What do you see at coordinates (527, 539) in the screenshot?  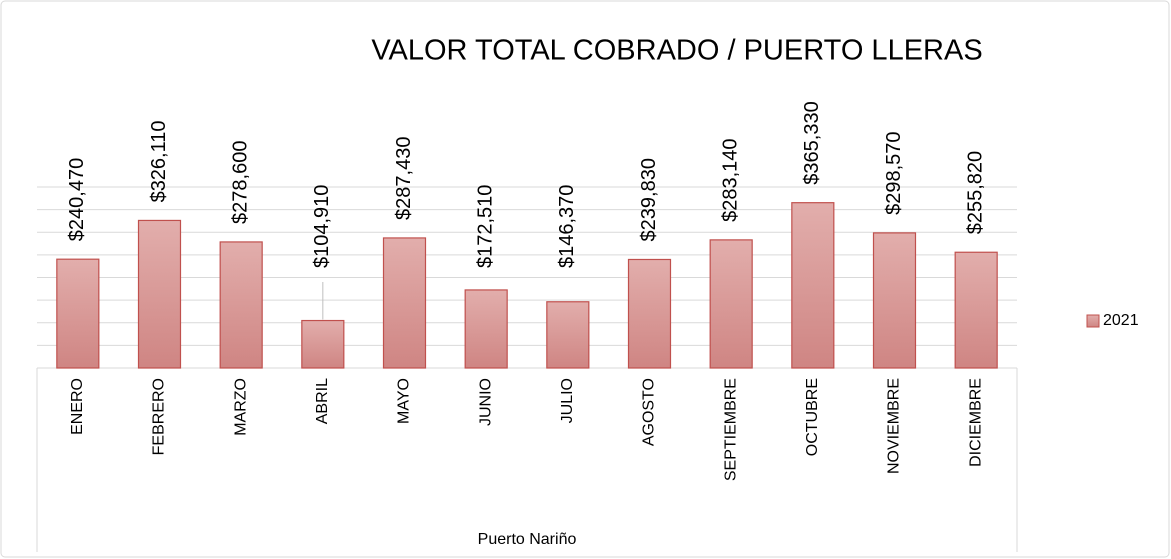 I see `category-group-label: Puerto Nariño` at bounding box center [527, 539].